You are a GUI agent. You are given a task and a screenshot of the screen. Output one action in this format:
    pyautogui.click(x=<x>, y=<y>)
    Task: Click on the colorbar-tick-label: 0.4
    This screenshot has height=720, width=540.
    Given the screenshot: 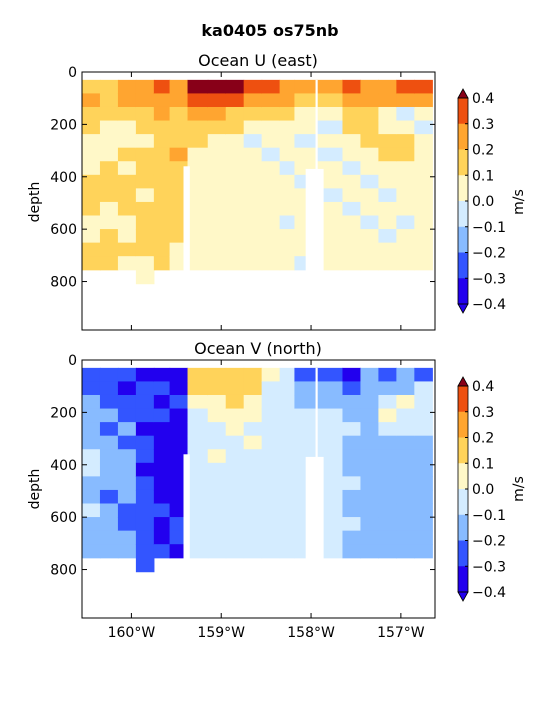 What is the action you would take?
    pyautogui.click(x=483, y=387)
    